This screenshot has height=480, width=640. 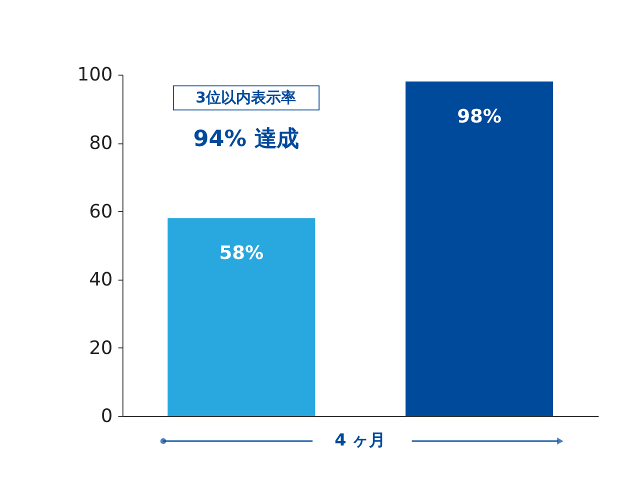 I want to click on y-tick-label: 40, so click(x=101, y=280).